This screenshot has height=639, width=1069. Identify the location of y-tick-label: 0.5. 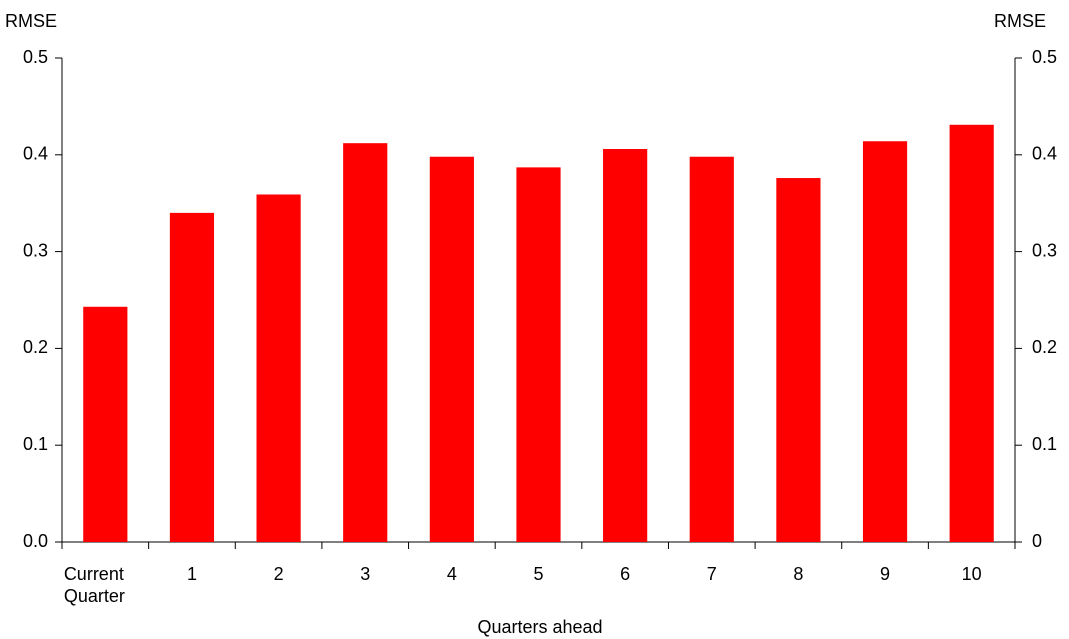
(35, 57).